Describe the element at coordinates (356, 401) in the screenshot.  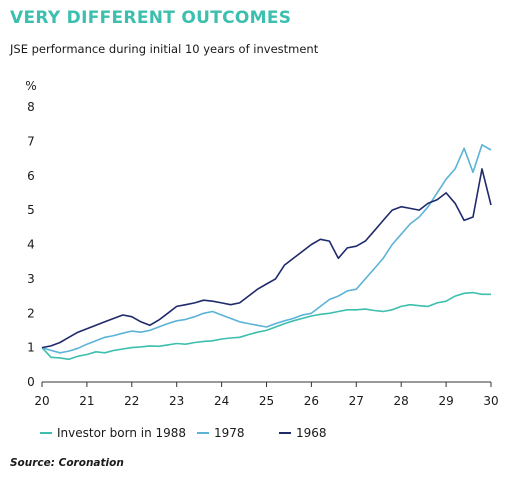
I see `x-tick-label: 27` at that location.